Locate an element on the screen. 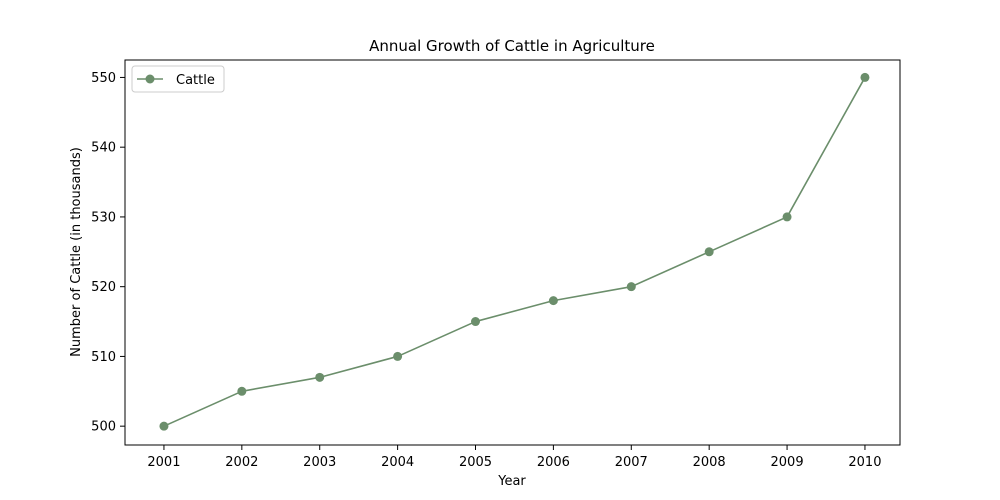 This screenshot has height=500, width=1000. x-tick-label: 2006 is located at coordinates (553, 462).